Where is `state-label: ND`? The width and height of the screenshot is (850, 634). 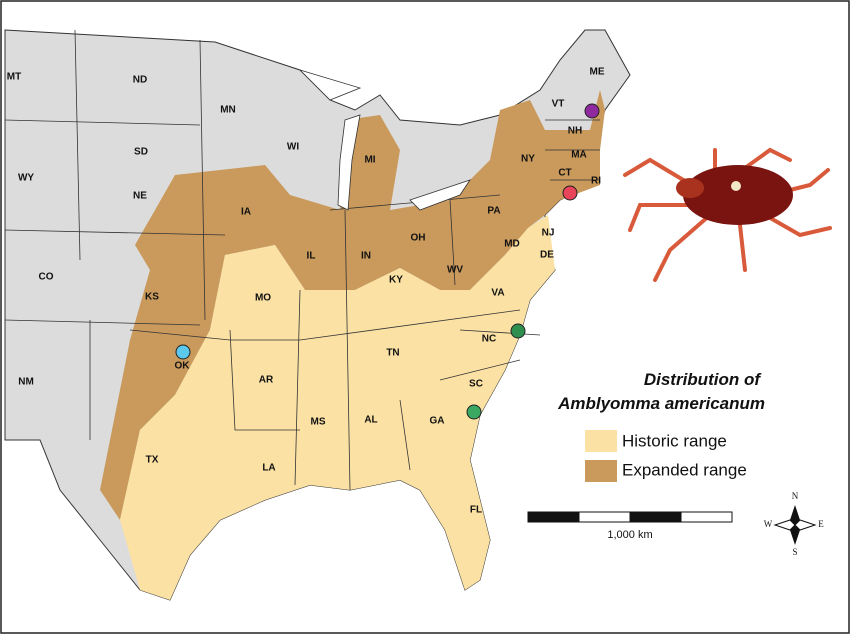
state-label: ND is located at coordinates (140, 80).